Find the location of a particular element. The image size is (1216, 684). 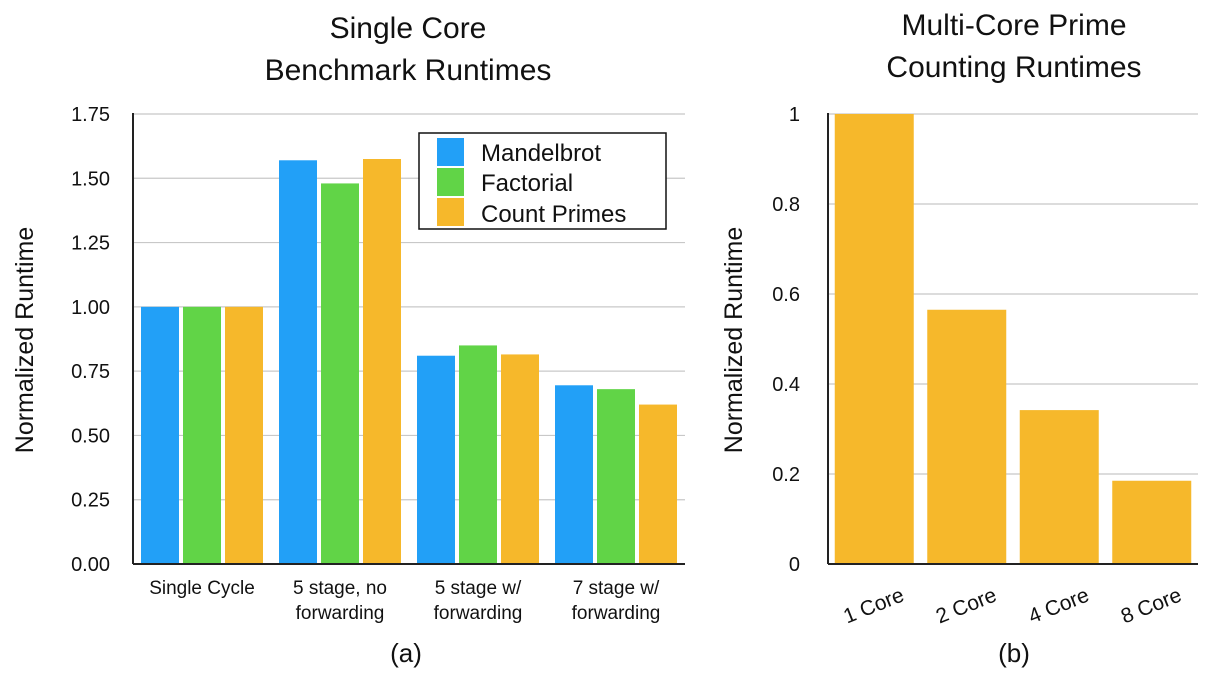

y-tick-label: 0.4 is located at coordinates (786, 385).